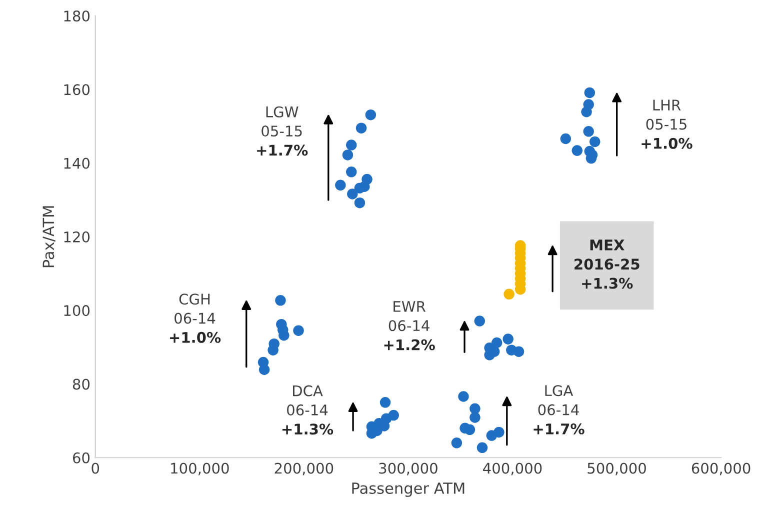 The height and width of the screenshot is (526, 763). I want to click on x-tick-label: 0, so click(96, 468).